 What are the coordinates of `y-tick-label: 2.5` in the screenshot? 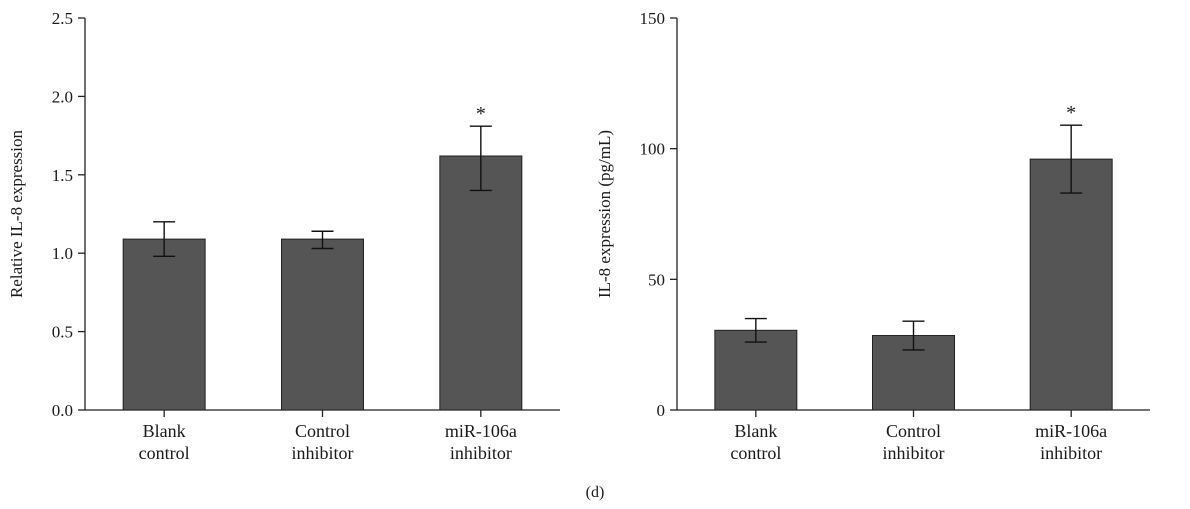 It's located at (62, 18).